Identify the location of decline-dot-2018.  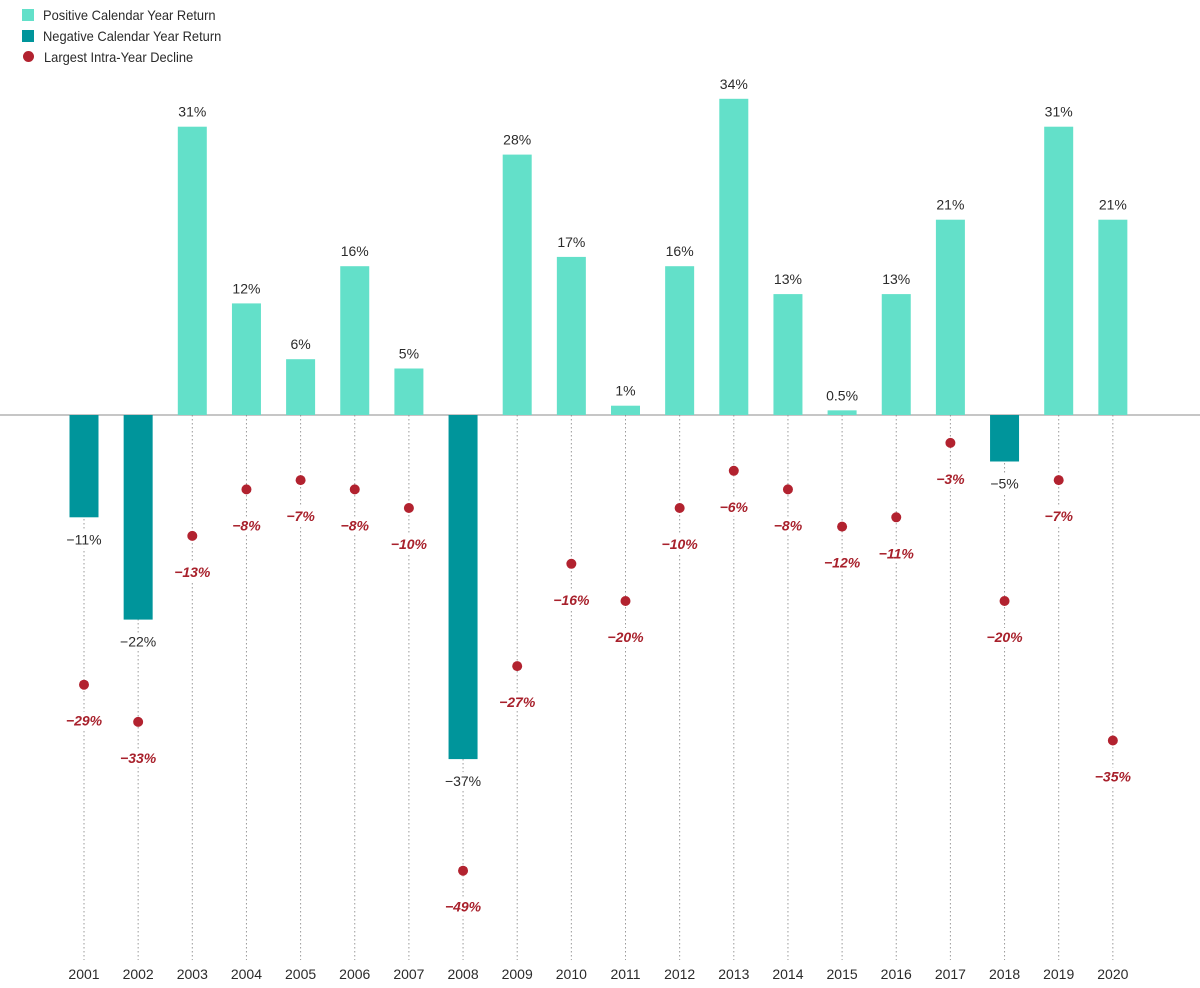
(1004, 601).